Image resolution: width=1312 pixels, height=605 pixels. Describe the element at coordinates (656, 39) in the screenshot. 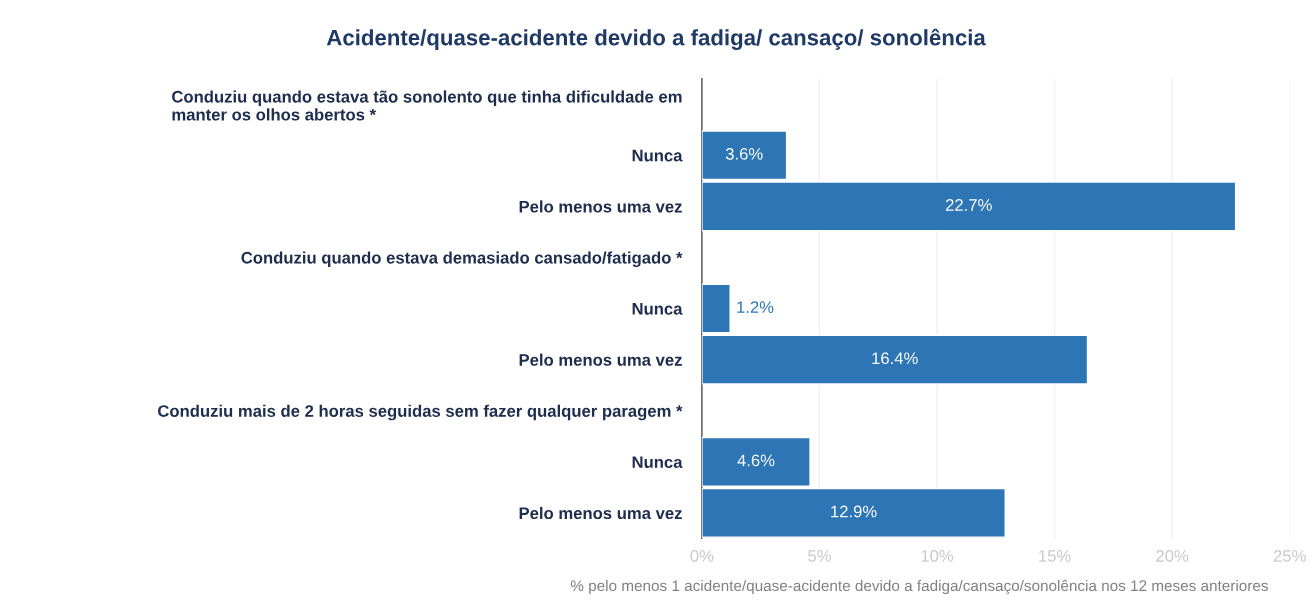

I see `chart-title: Acidente/quase-acidente devido a fadiga/ cansaço/ sonolência` at that location.